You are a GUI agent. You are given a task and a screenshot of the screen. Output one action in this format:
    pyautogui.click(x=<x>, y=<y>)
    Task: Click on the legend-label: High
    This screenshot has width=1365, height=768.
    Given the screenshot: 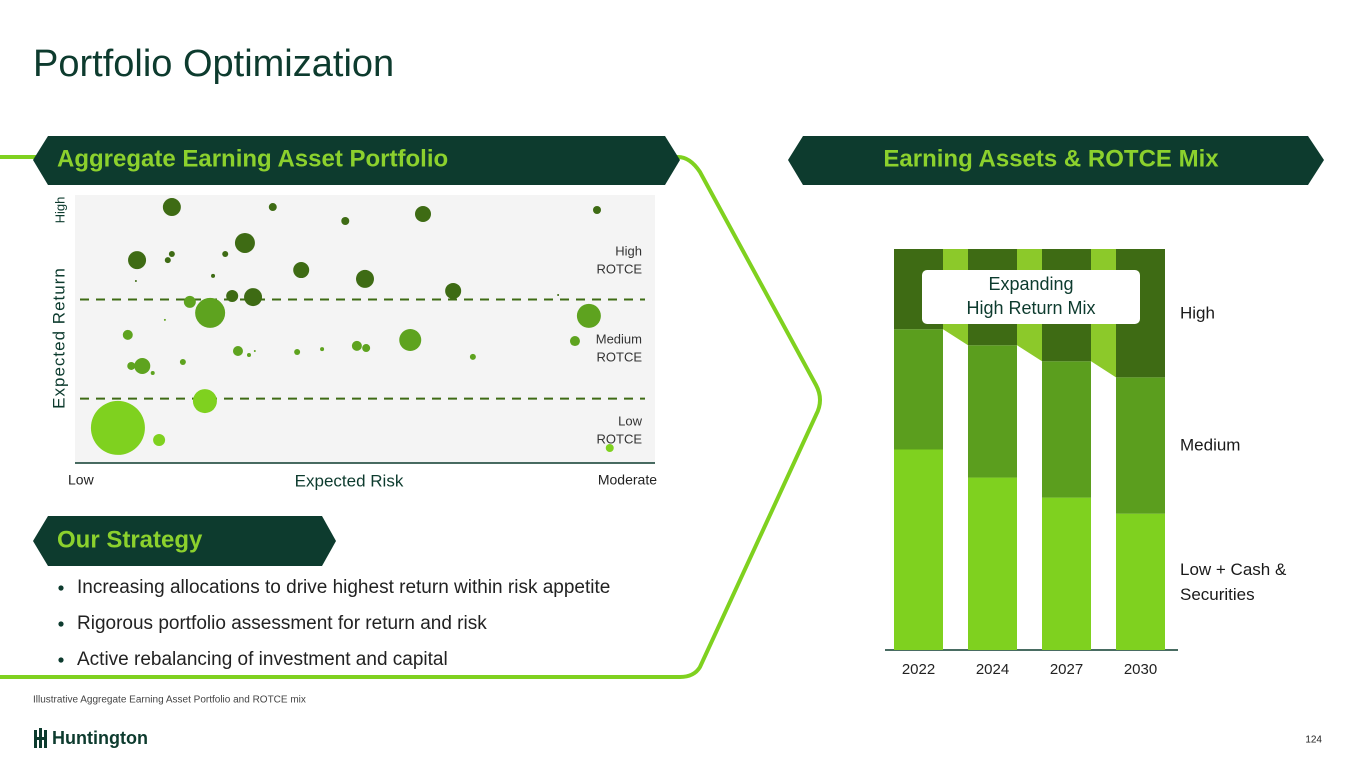 What is the action you would take?
    pyautogui.click(x=1197, y=313)
    